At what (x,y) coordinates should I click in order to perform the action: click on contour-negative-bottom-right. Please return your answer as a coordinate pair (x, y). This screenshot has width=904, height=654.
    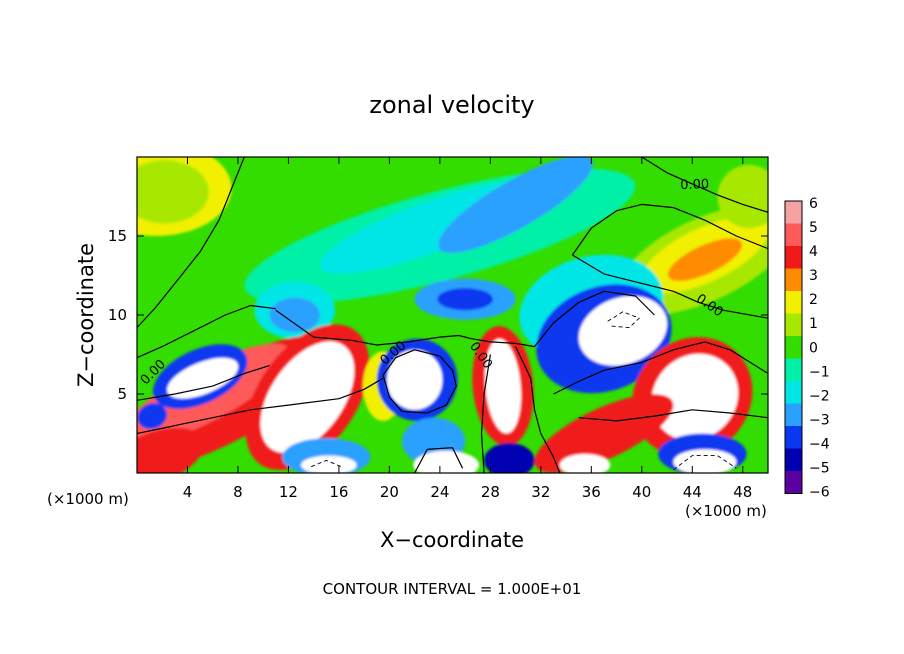
    Looking at the image, I should click on (705, 463).